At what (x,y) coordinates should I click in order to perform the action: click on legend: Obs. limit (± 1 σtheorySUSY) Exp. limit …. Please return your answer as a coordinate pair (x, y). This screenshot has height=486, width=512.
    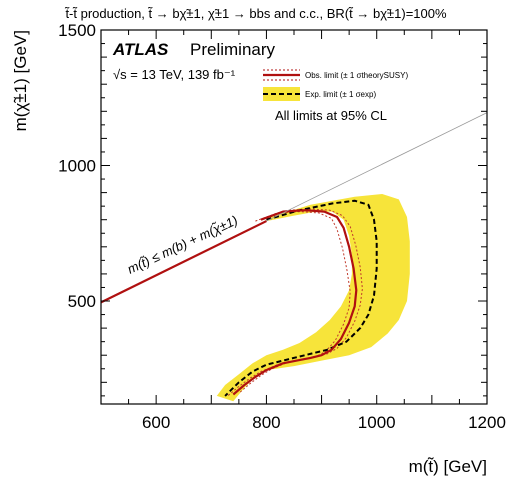
    Looking at the image, I should click on (335, 85).